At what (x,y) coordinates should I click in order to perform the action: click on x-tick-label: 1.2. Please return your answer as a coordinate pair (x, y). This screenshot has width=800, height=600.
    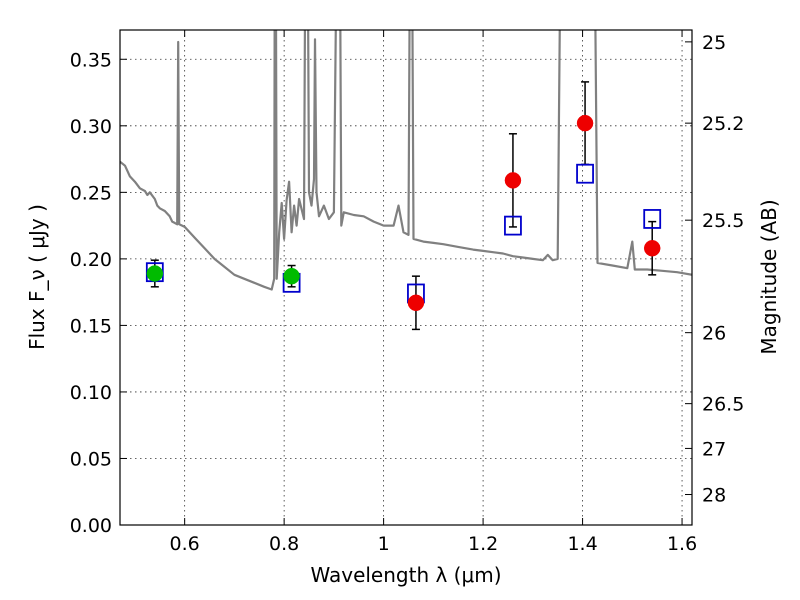
    Looking at the image, I should click on (483, 544).